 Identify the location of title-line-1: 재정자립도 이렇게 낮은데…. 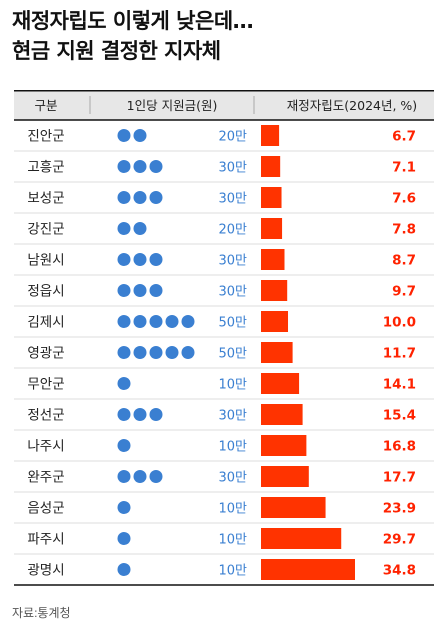
(133, 21).